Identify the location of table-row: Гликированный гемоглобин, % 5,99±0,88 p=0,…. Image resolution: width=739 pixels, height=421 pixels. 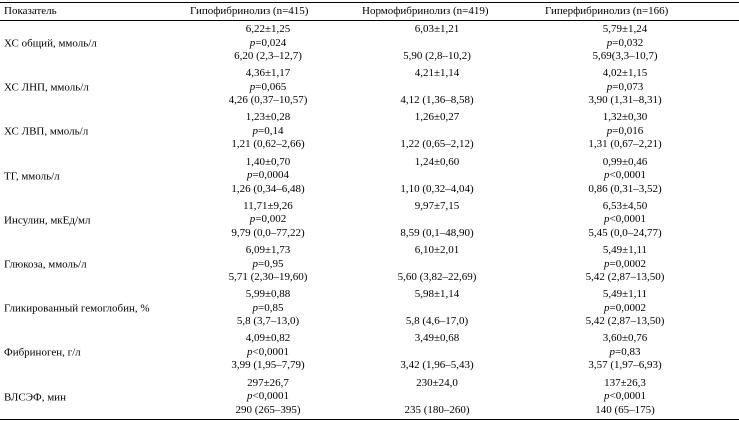
(369, 309).